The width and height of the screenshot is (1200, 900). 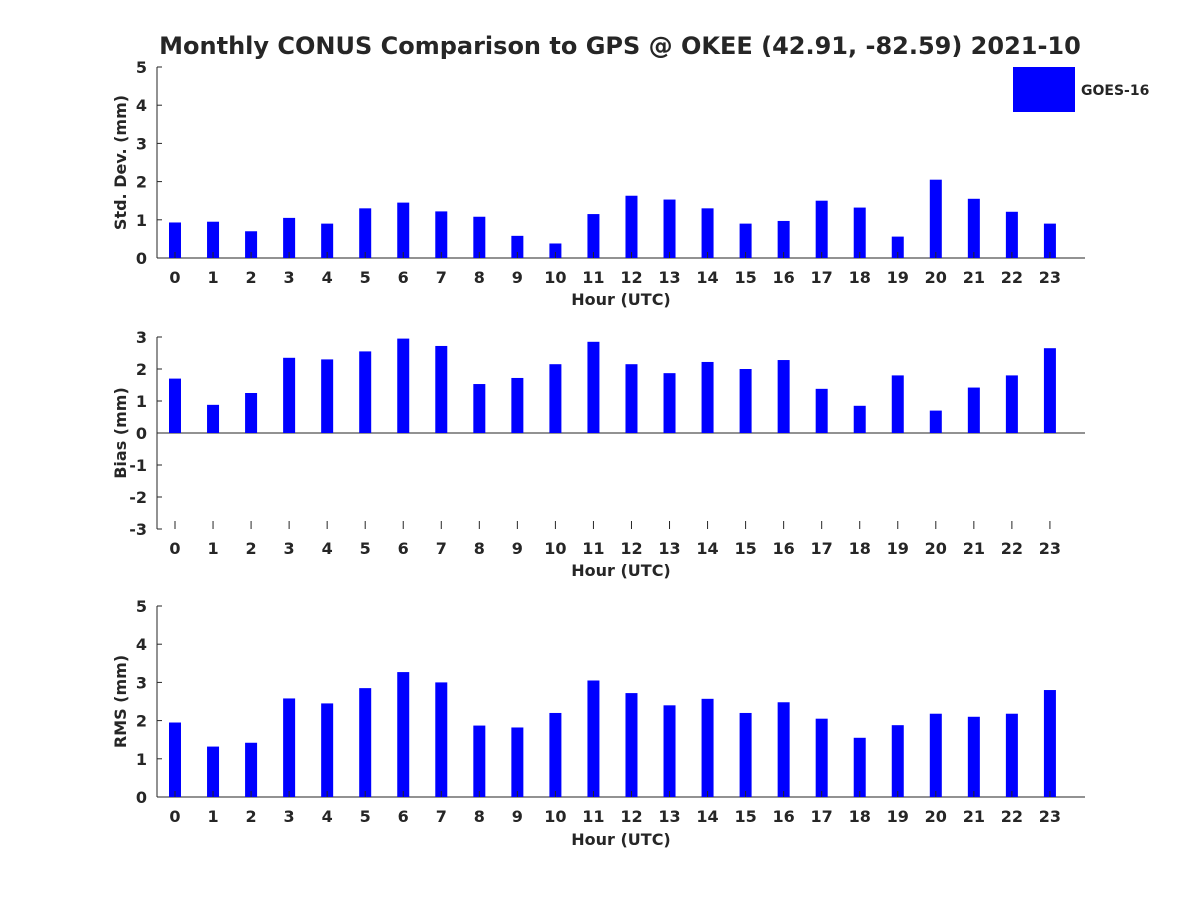 I want to click on bias-x-tick-label: 6, so click(x=403, y=548).